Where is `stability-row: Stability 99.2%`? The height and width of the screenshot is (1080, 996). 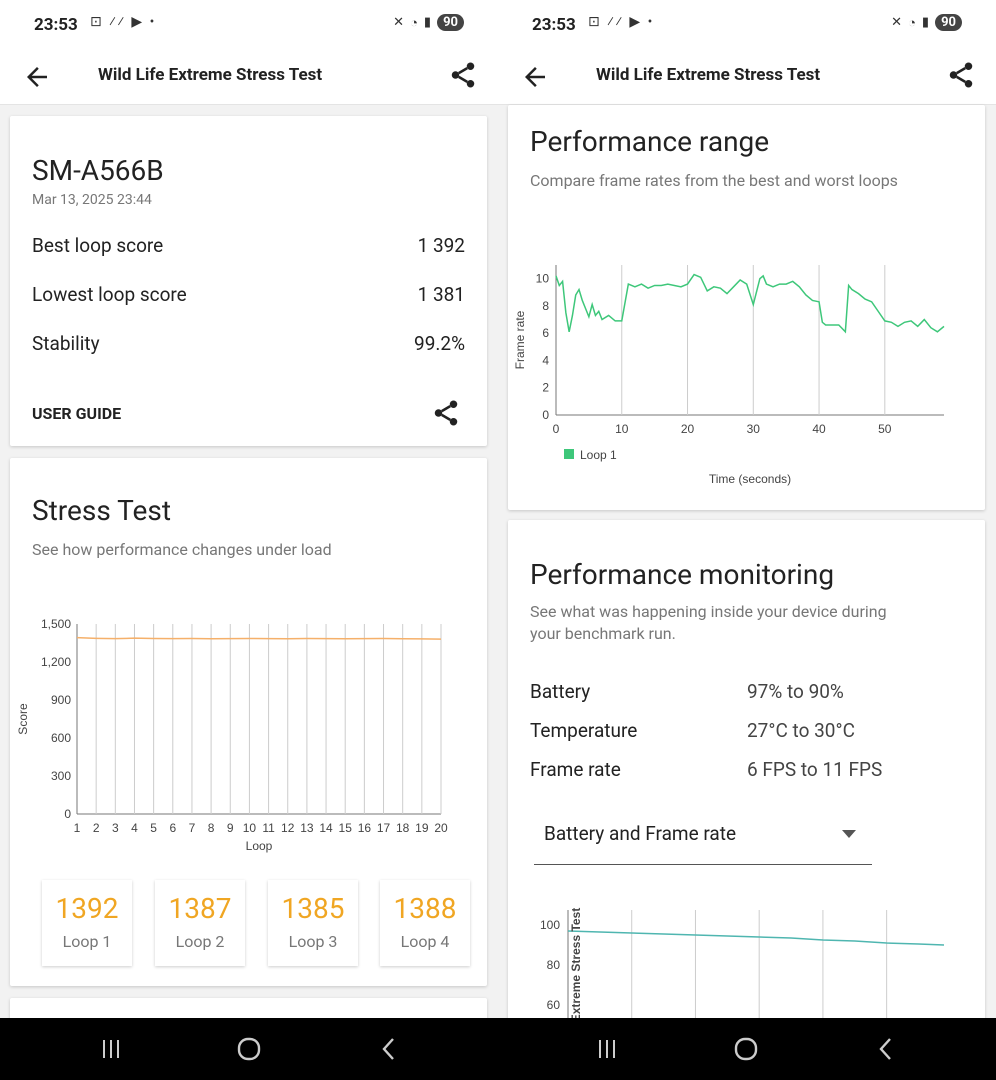 stability-row: Stability 99.2% is located at coordinates (248, 343).